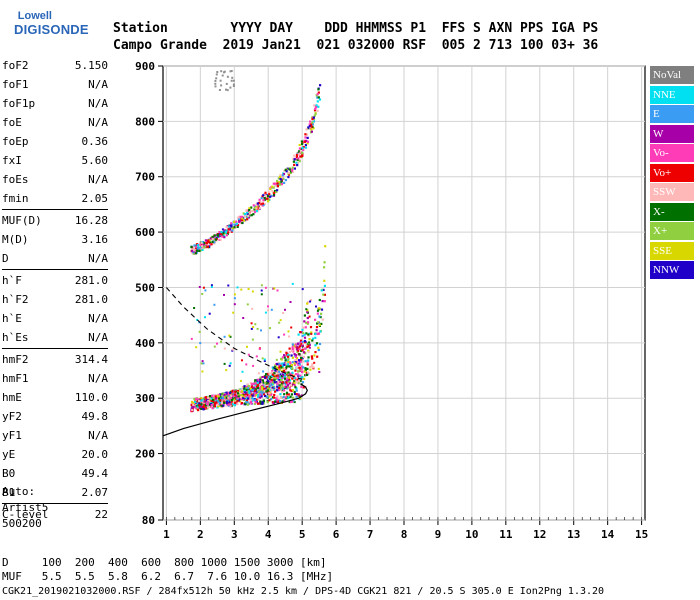 This screenshot has height=600, width=700. What do you see at coordinates (672, 133) in the screenshot?
I see `legend-item-w: W` at bounding box center [672, 133].